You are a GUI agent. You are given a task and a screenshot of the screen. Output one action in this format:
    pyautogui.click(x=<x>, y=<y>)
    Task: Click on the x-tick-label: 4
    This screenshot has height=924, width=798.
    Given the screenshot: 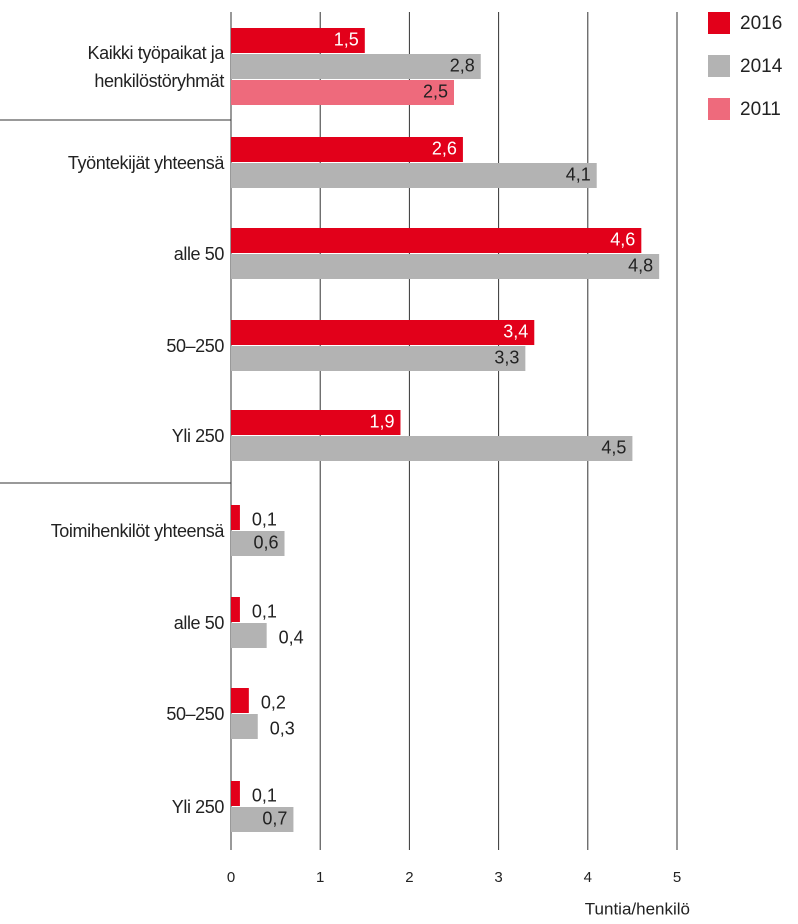 What is the action you would take?
    pyautogui.click(x=588, y=877)
    